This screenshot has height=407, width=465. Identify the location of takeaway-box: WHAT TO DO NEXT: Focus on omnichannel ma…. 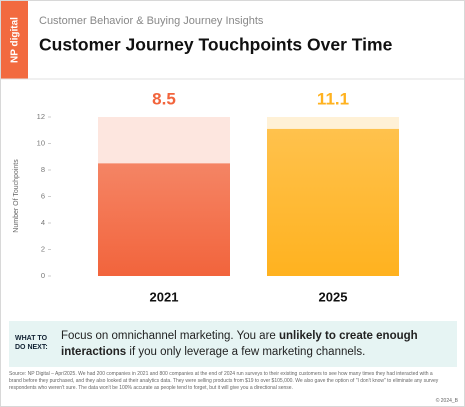
(233, 344).